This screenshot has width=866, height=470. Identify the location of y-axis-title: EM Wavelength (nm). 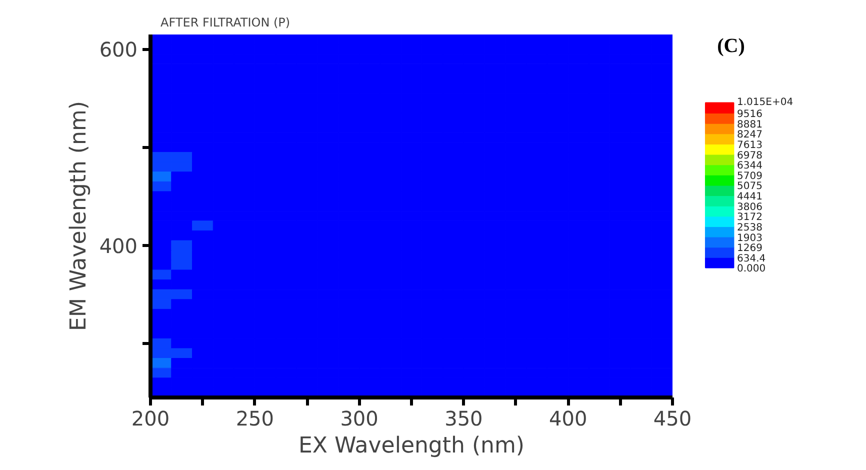
(79, 216).